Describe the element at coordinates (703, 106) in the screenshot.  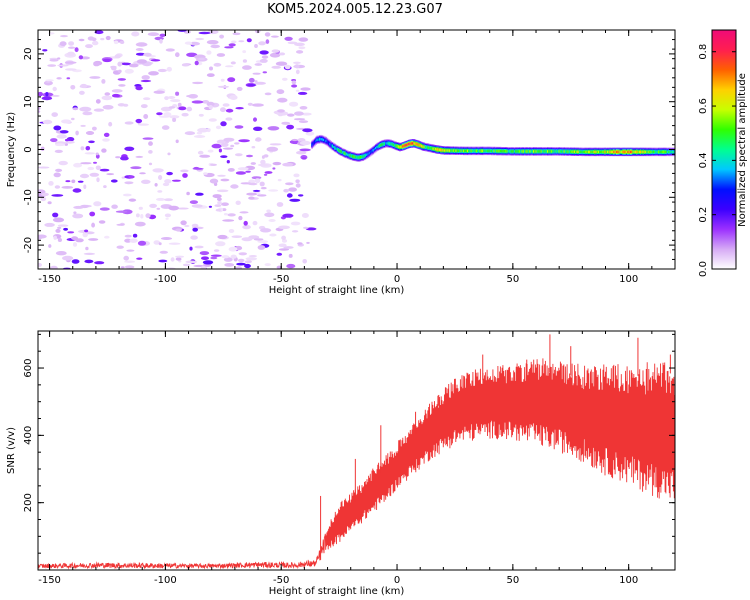
I see `colorbar-tick-label: 0.6` at that location.